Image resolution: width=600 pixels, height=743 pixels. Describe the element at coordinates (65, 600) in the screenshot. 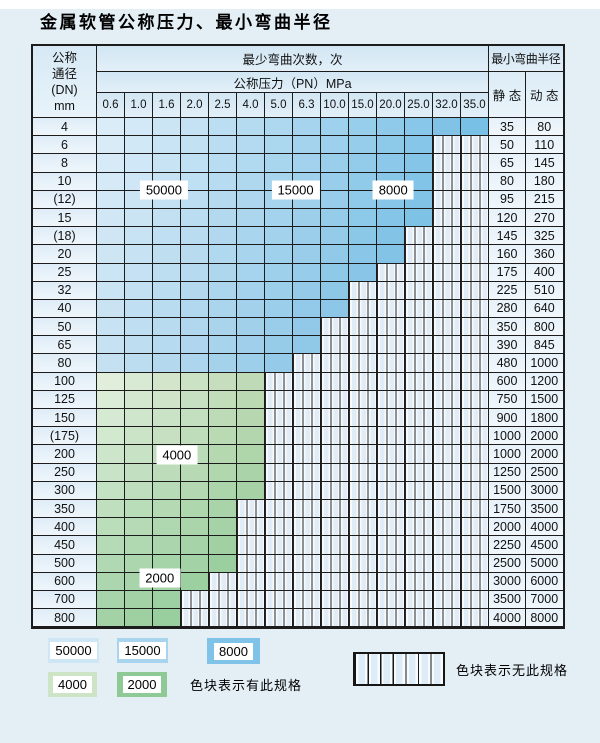

I see `dn-cell: 700` at that location.